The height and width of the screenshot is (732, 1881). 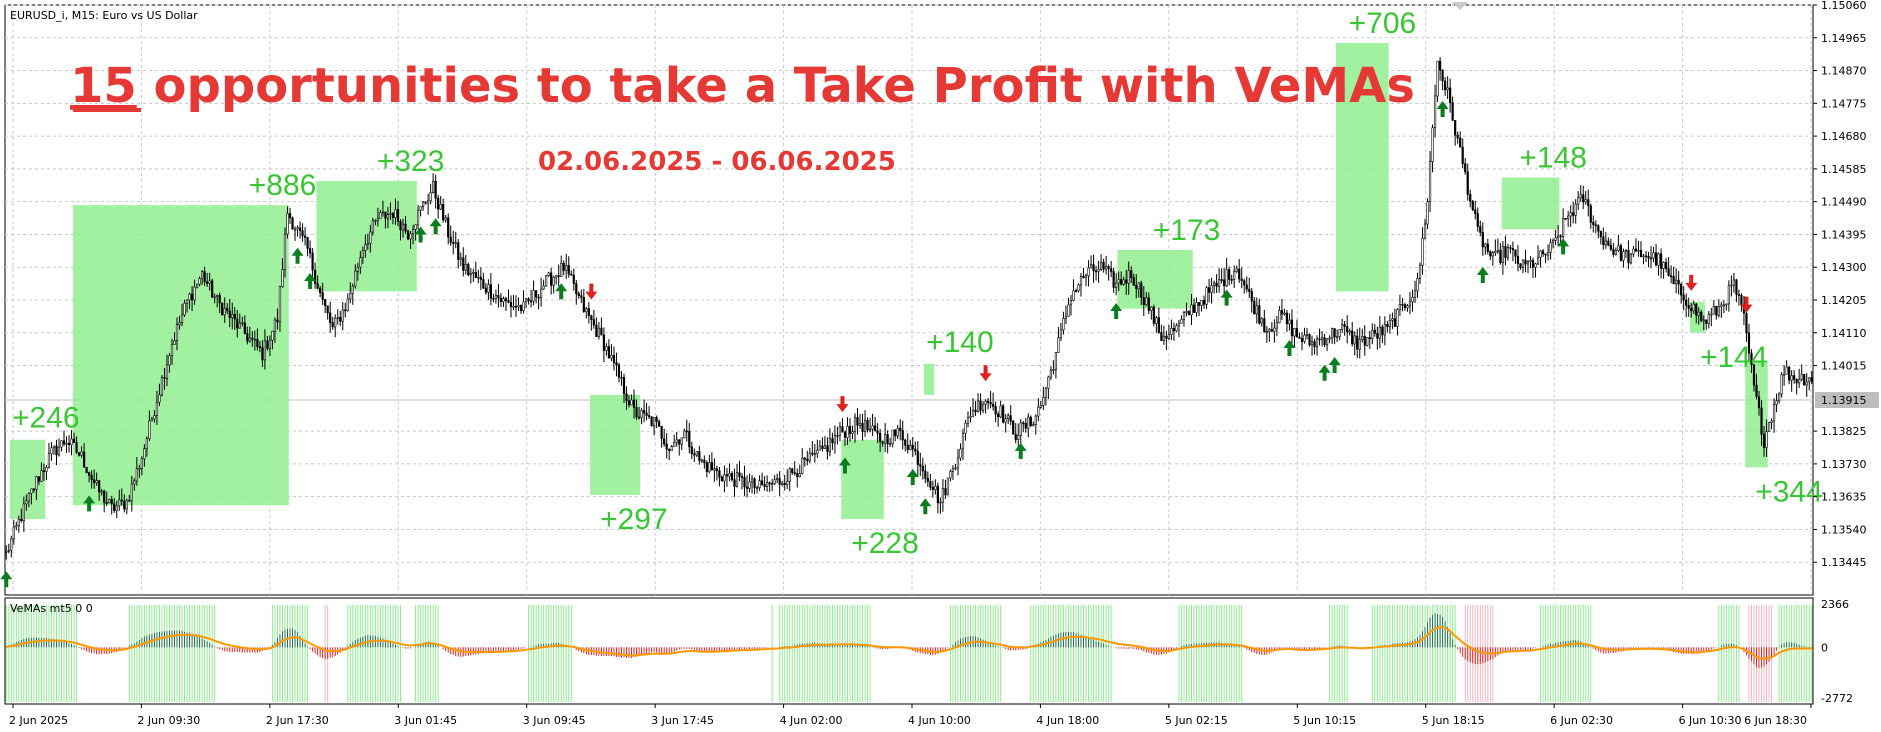 What do you see at coordinates (1844, 71) in the screenshot?
I see `y-tick-label: 1.14870` at bounding box center [1844, 71].